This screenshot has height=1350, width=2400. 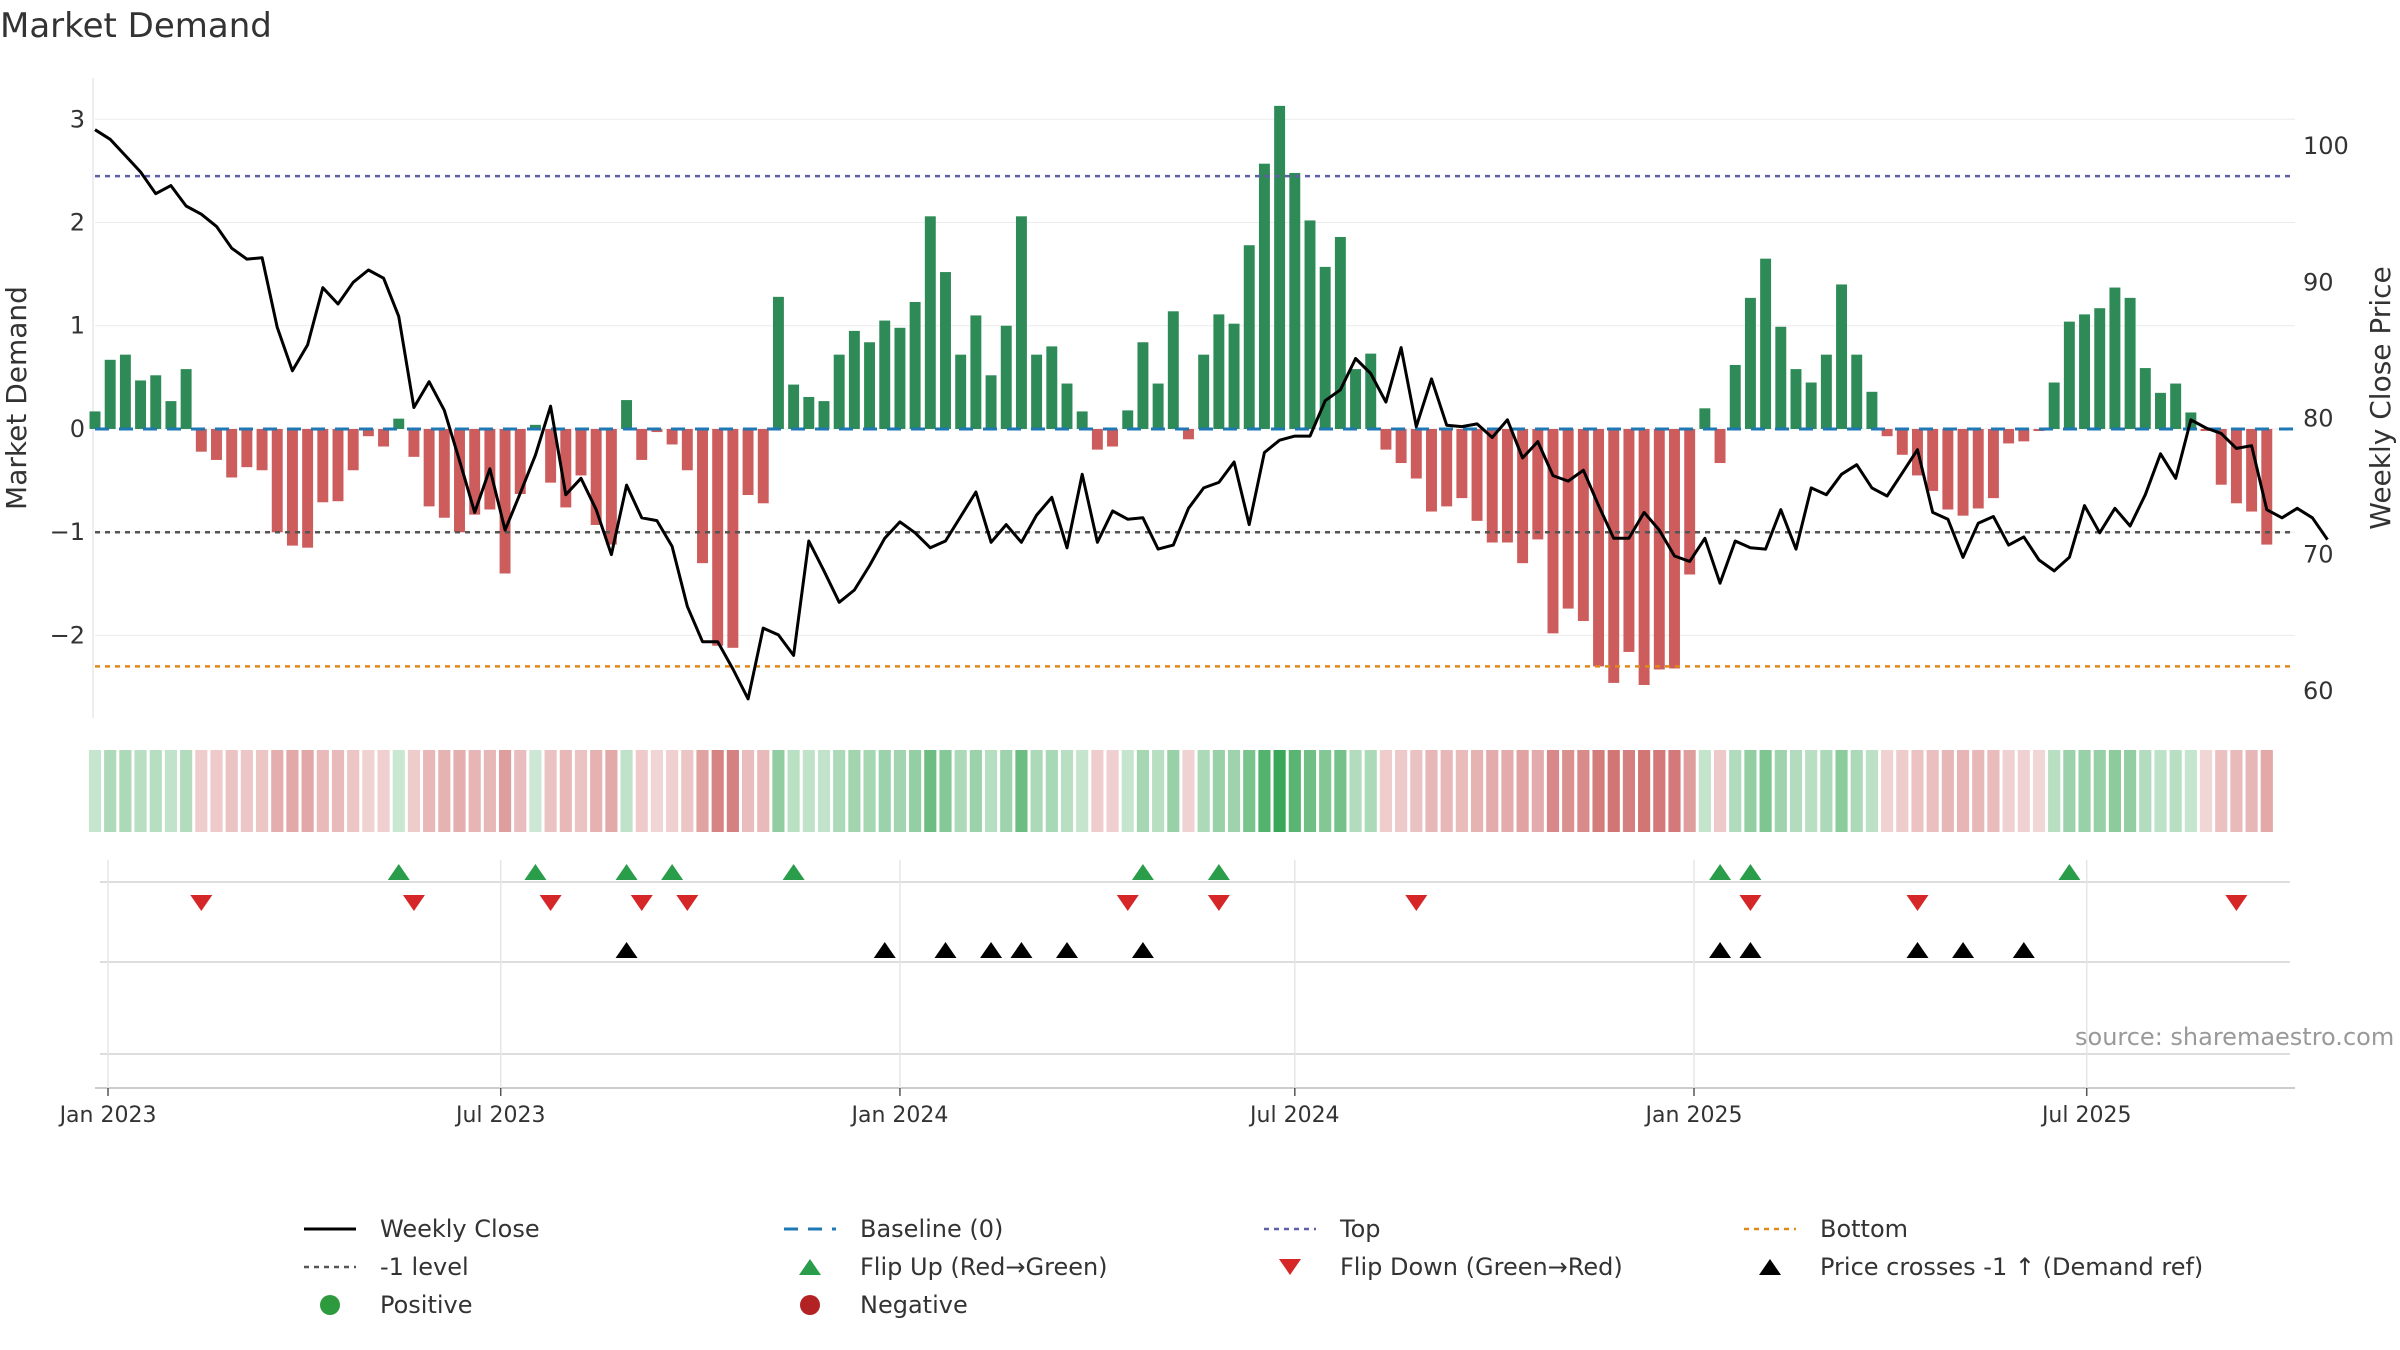 I want to click on price-cross-marker, so click(x=884, y=950).